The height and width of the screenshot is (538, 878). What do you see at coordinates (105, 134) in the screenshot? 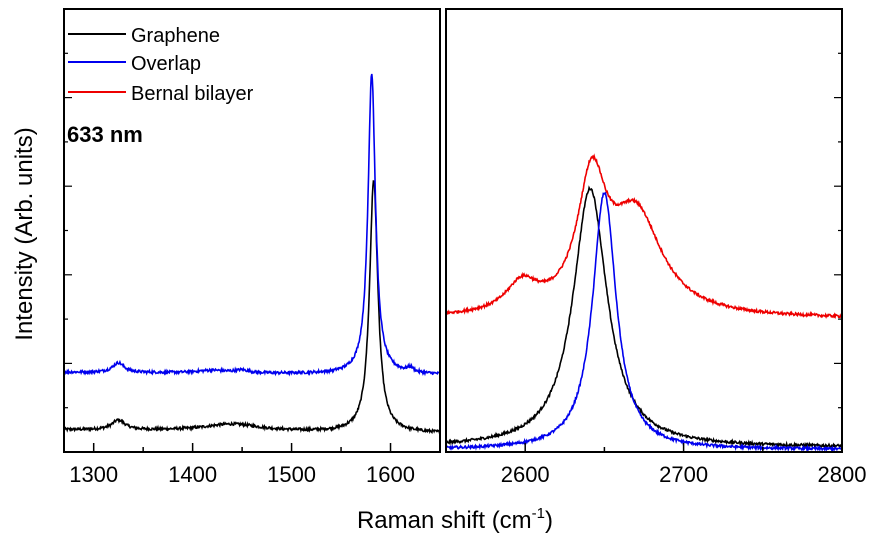
I see `wavelength-annotation: 633 nm` at bounding box center [105, 134].